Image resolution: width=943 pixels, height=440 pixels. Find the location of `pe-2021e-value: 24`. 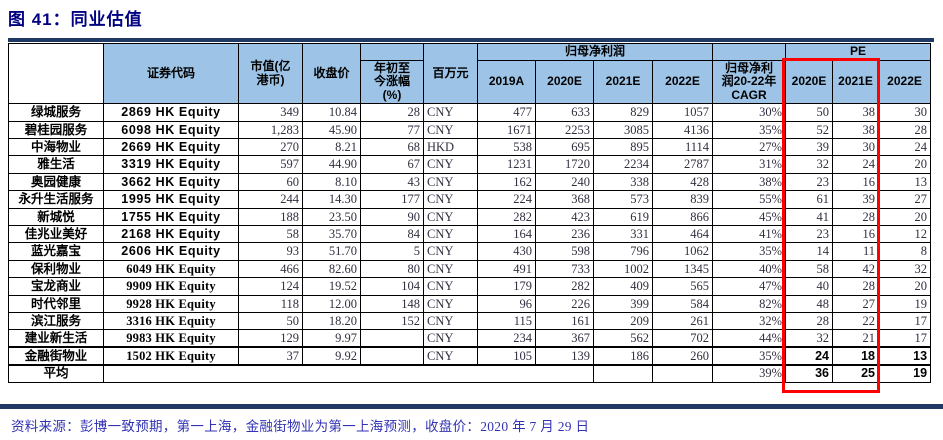

pe-2021e-value: 24 is located at coordinates (856, 164).